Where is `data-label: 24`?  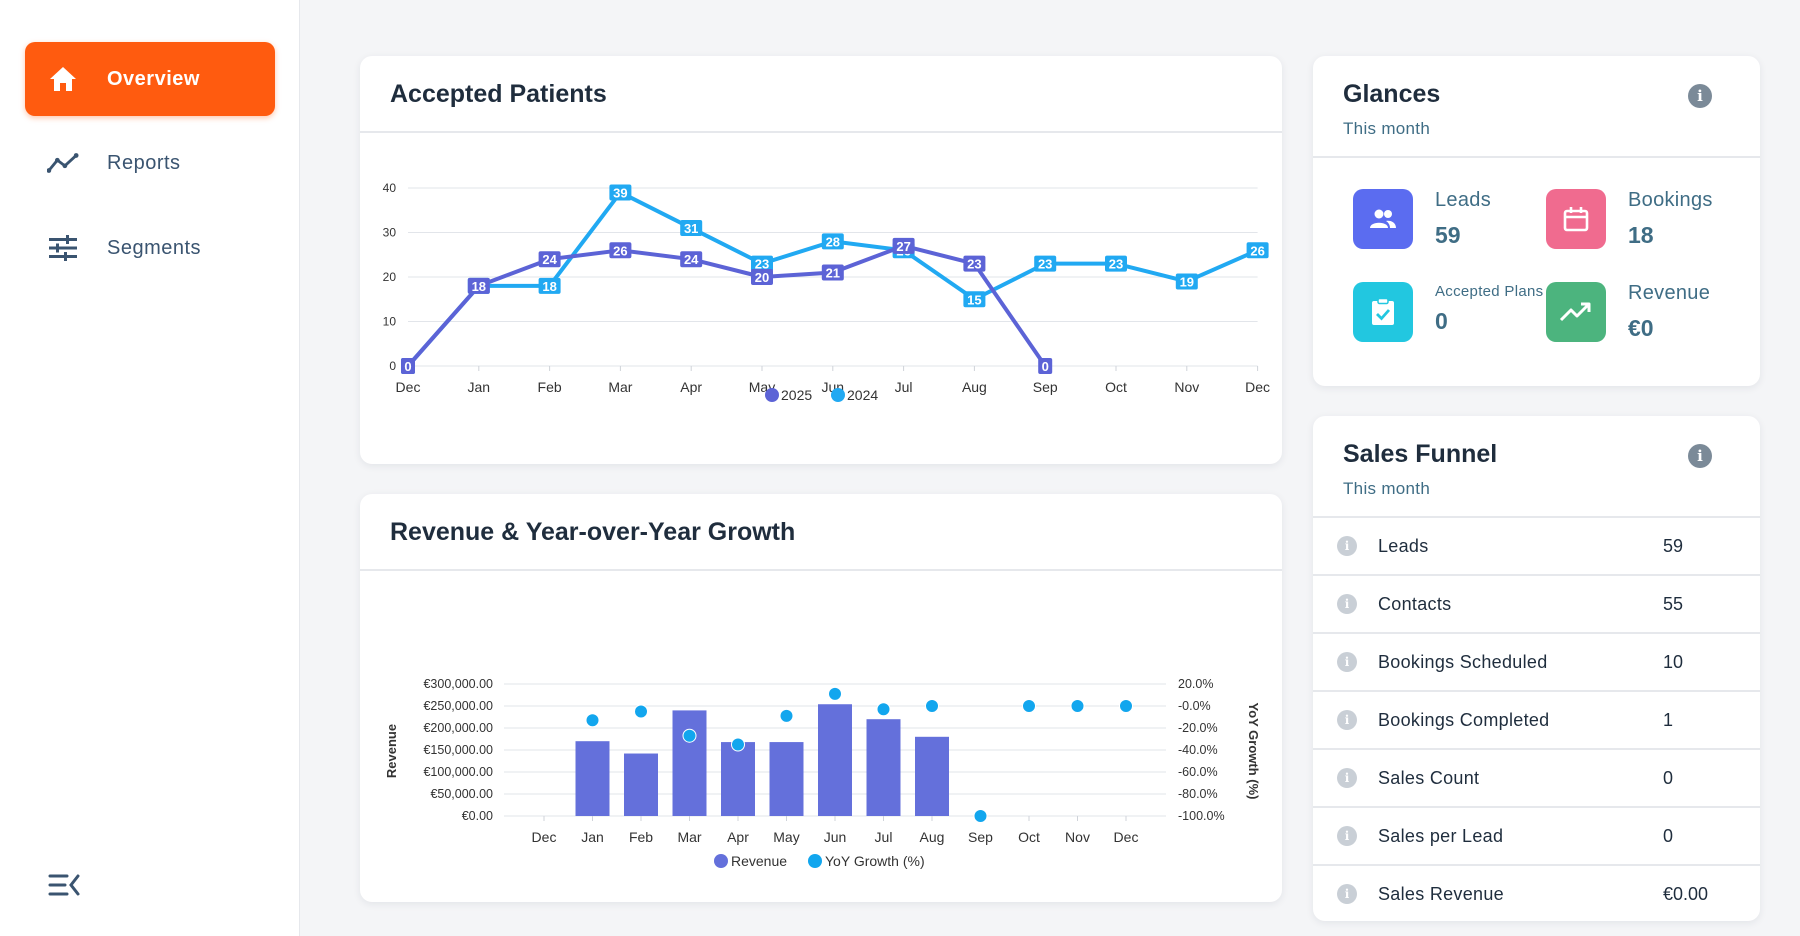 data-label: 24 is located at coordinates (549, 259).